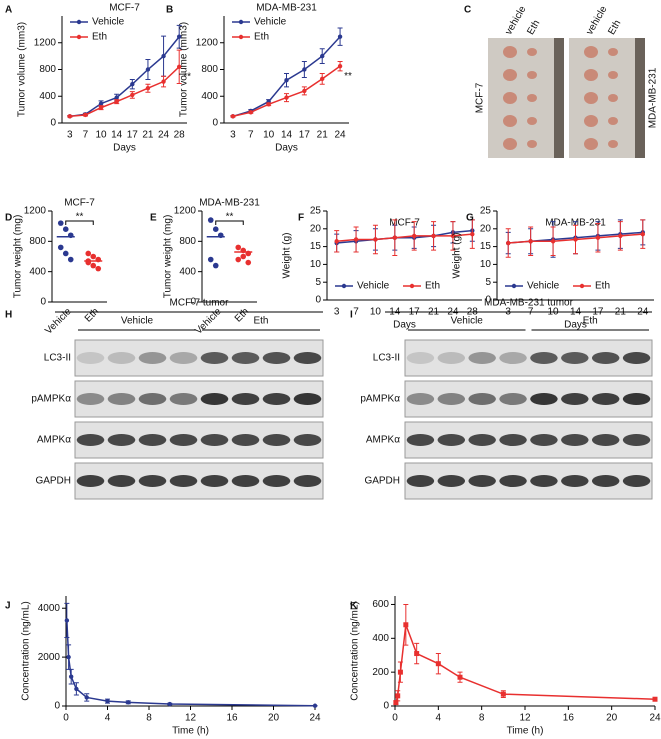 Image resolution: width=661 pixels, height=739 pixels. What do you see at coordinates (439, 718) in the screenshot?
I see `x-tick-label: 4` at bounding box center [439, 718].